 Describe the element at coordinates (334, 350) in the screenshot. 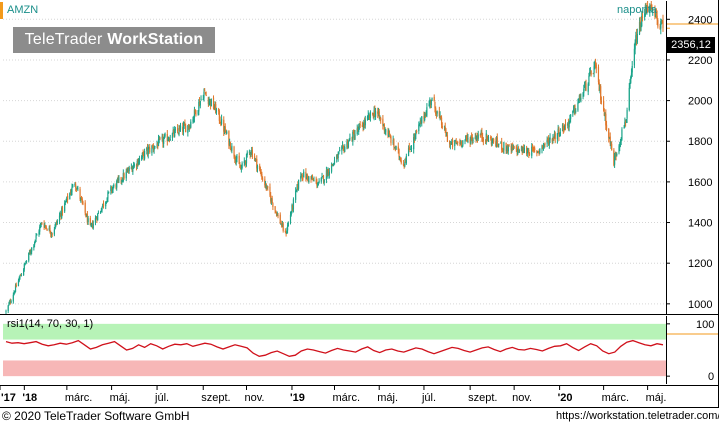

I see `rsi-panel` at that location.